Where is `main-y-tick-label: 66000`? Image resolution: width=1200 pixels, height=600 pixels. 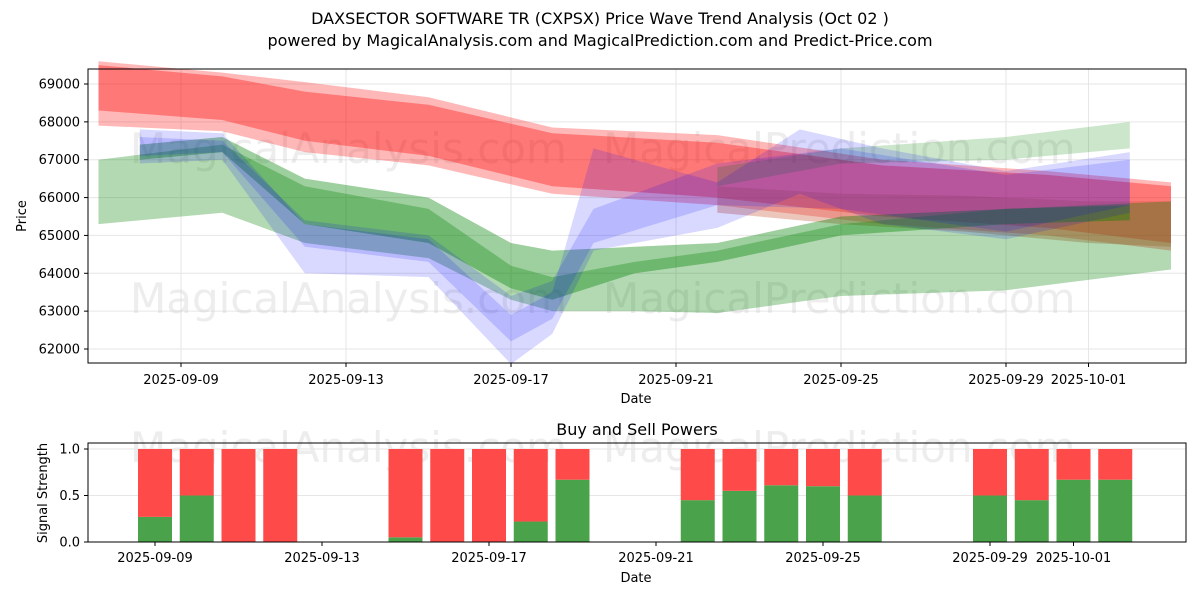 main-y-tick-label: 66000 is located at coordinates (59, 198).